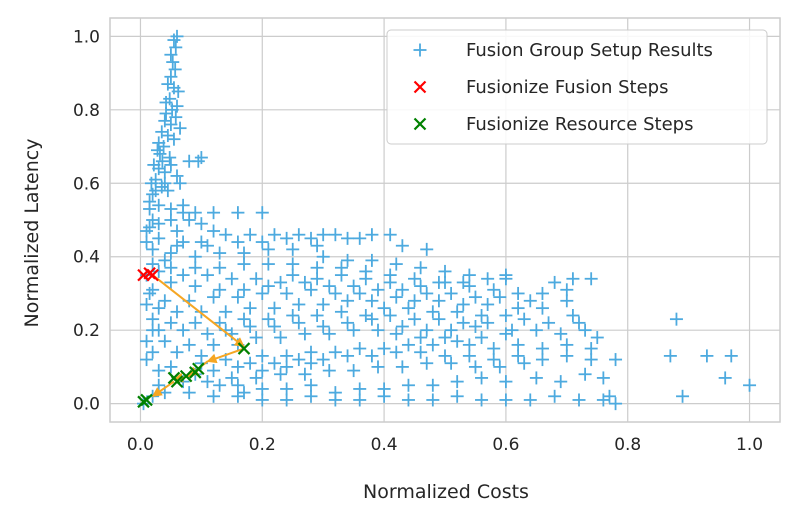 The height and width of the screenshot is (522, 798). Describe the element at coordinates (32, 233) in the screenshot. I see `y-axis-label: Normalized Latency` at that location.